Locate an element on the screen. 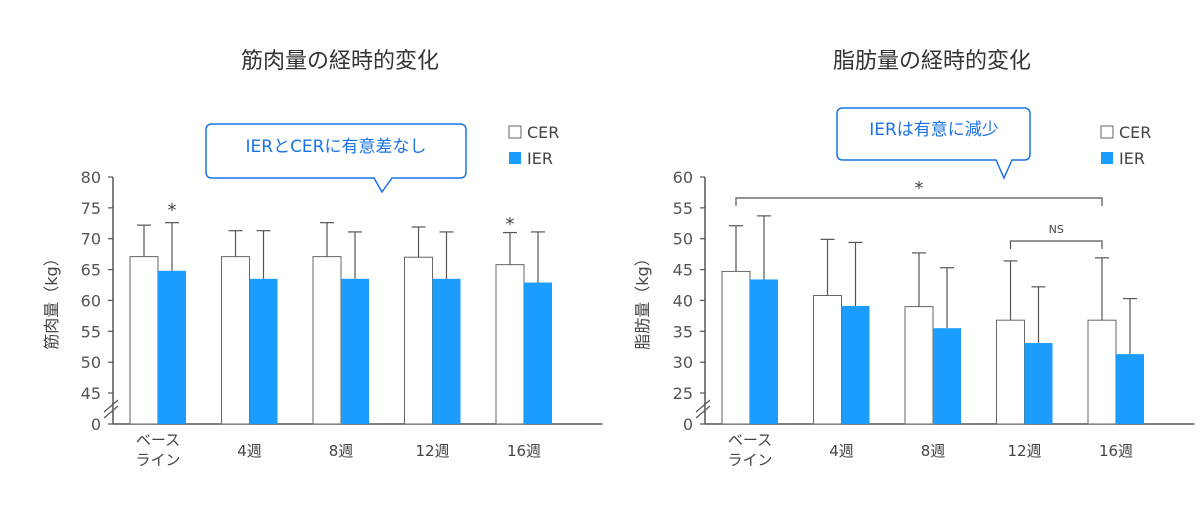  y-tick-label: 35 is located at coordinates (683, 331).